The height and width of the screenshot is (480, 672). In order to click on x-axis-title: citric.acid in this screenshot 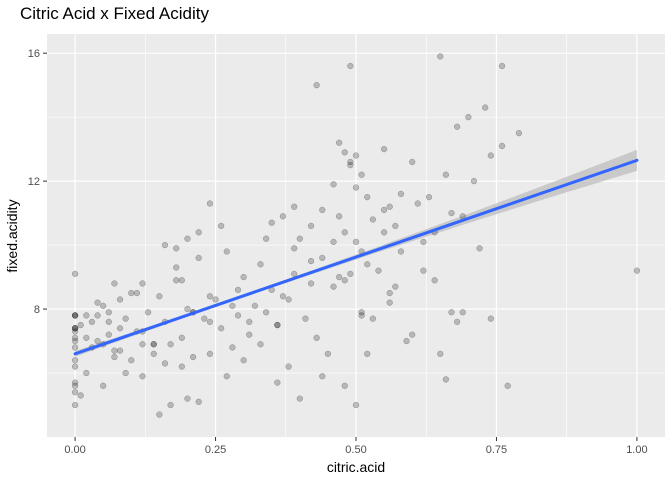, I will do `click(356, 467)`.